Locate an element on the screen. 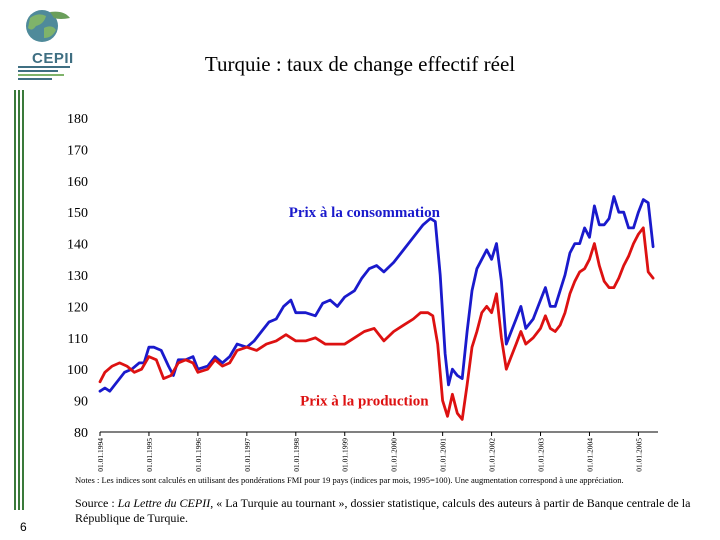 The height and width of the screenshot is (540, 720). page-title: Turquie : taux de change effectif réel is located at coordinates (360, 64).